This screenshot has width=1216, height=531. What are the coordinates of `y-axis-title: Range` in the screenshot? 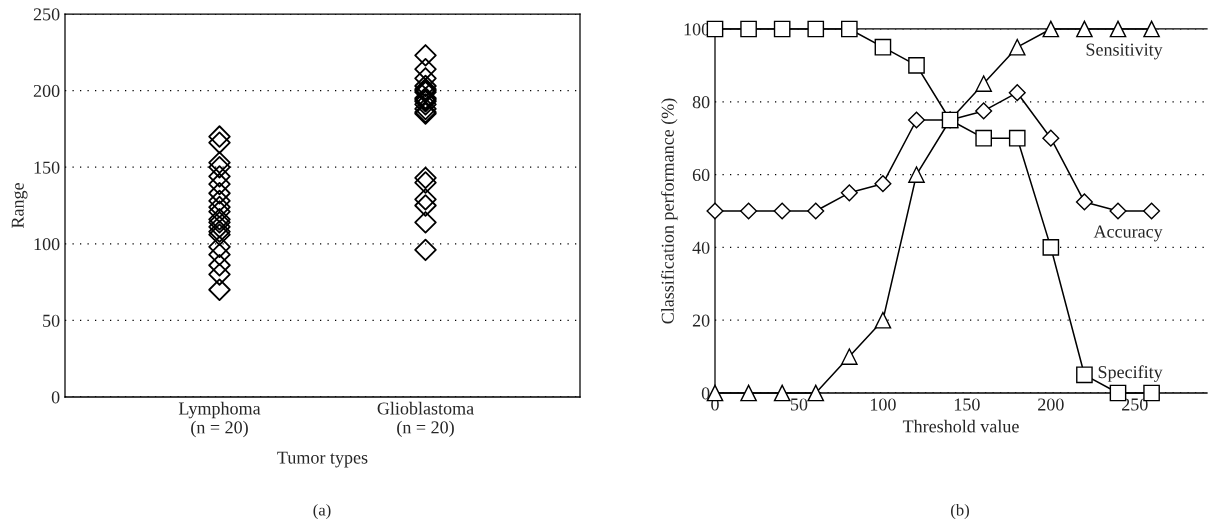 It's located at (19, 206).